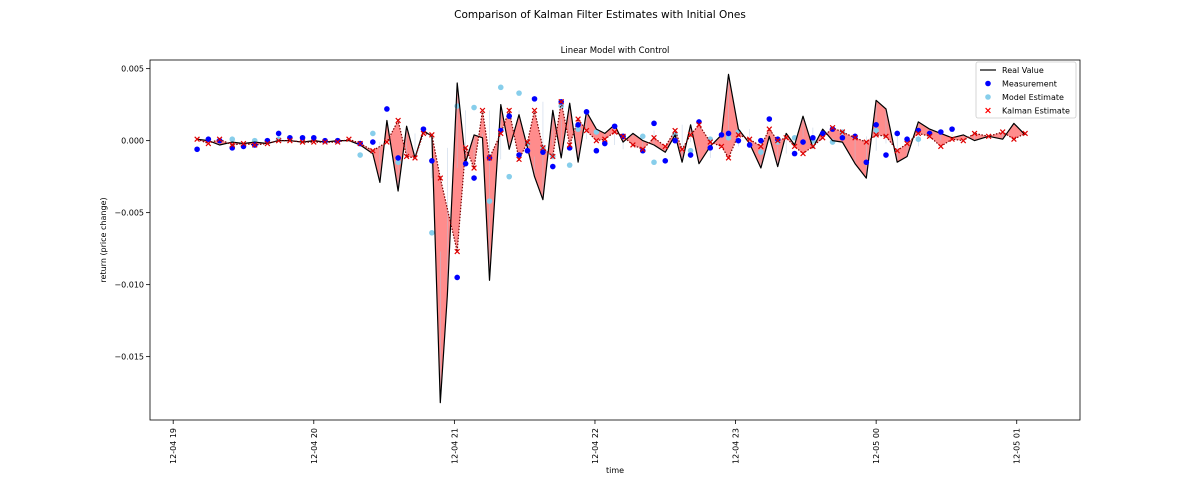 This screenshot has height=480, width=1200. Describe the element at coordinates (129, 357) in the screenshot. I see `y-tick-label: −0.015` at that location.